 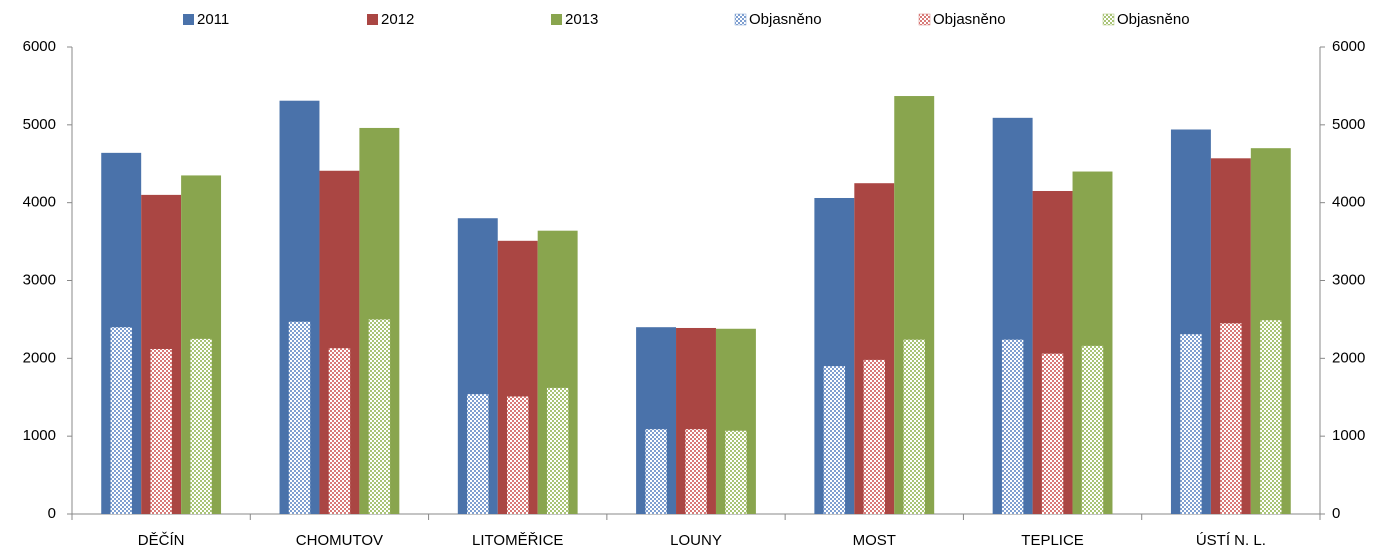 What do you see at coordinates (1348, 202) in the screenshot?
I see `y2-tick-label: 4000` at bounding box center [1348, 202].